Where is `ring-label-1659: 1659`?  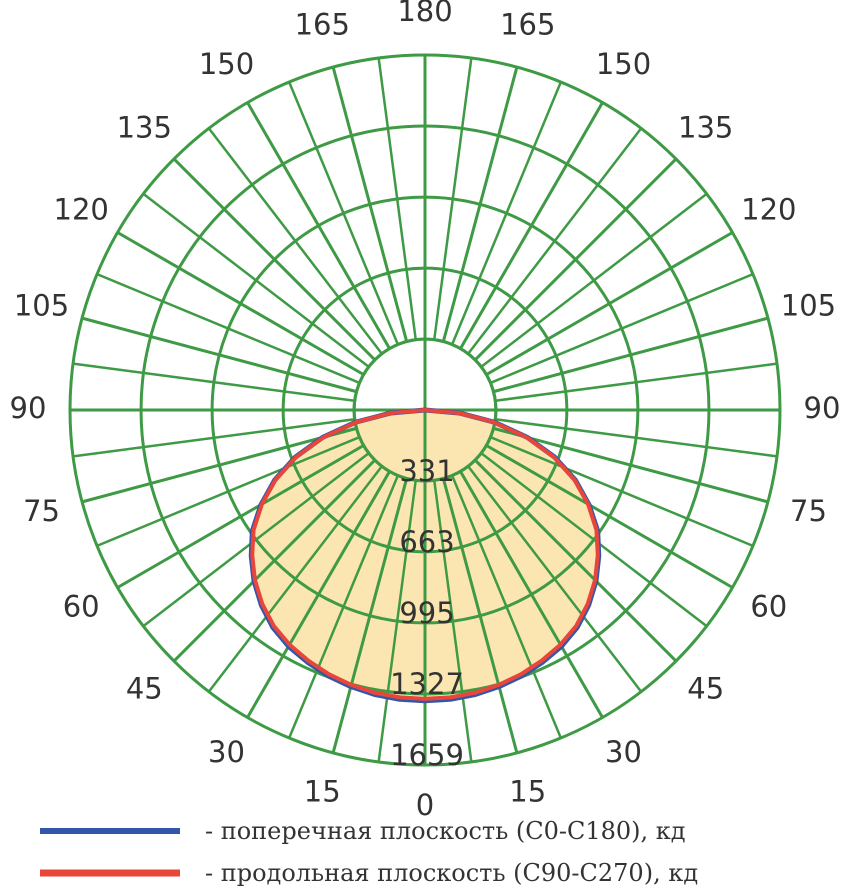 ring-label-1659: 1659 is located at coordinates (427, 755).